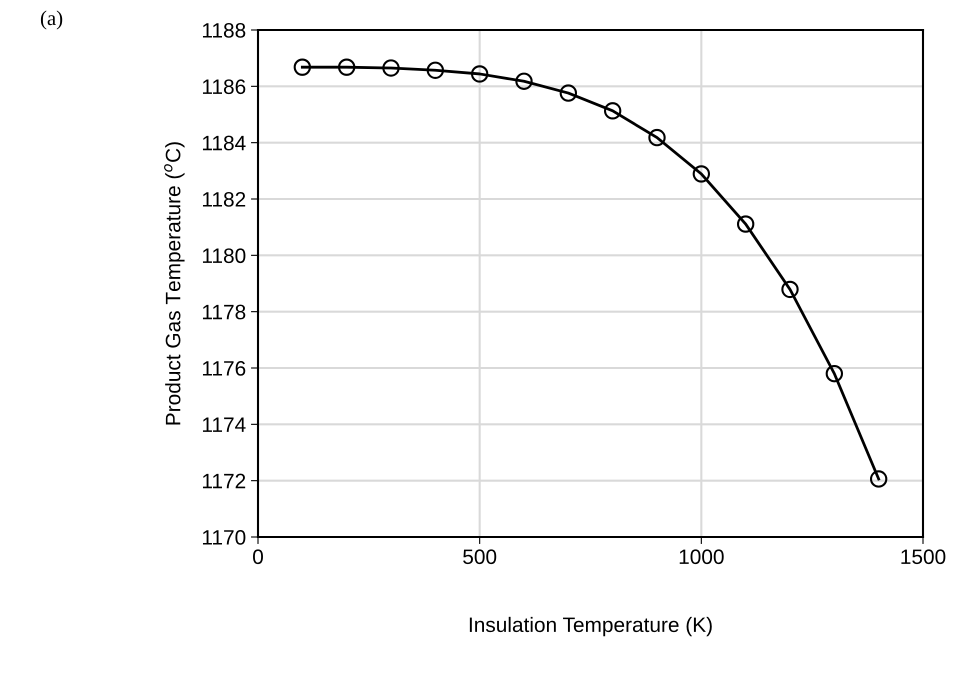 The height and width of the screenshot is (680, 953). Describe the element at coordinates (224, 143) in the screenshot. I see `y-tick-label: 1184` at that location.